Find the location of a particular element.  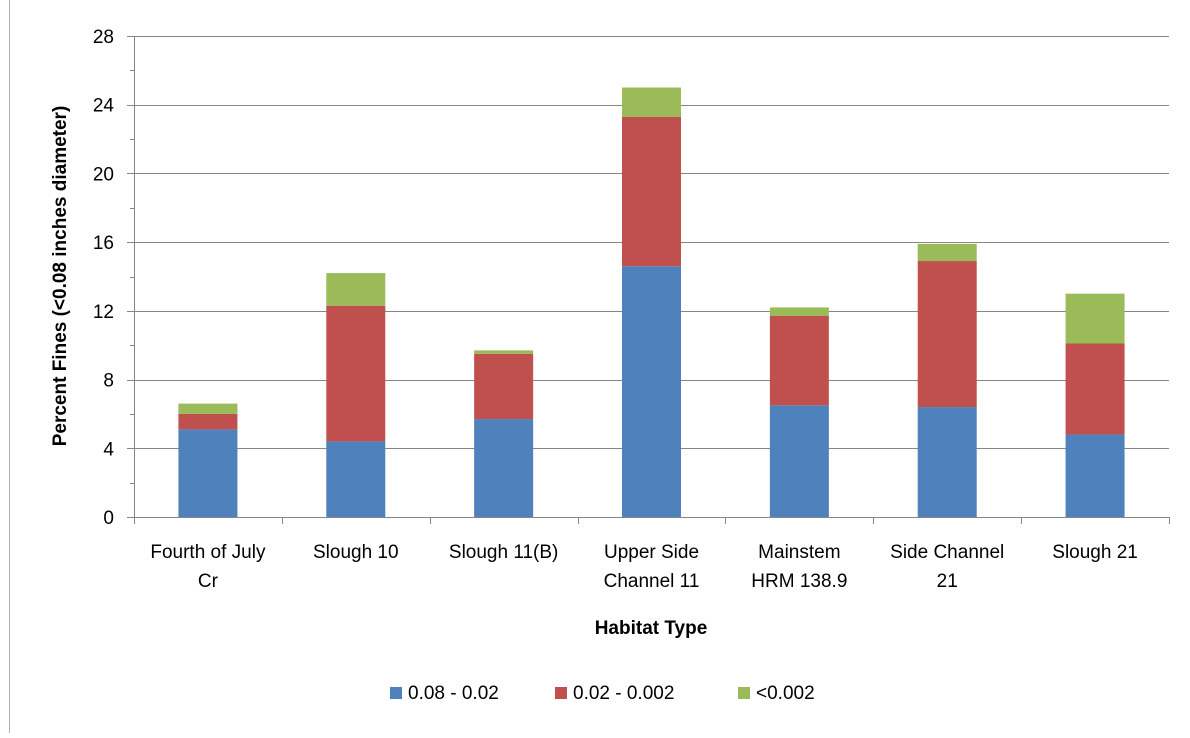

bar-segment-series2-cat0 is located at coordinates (208, 408).